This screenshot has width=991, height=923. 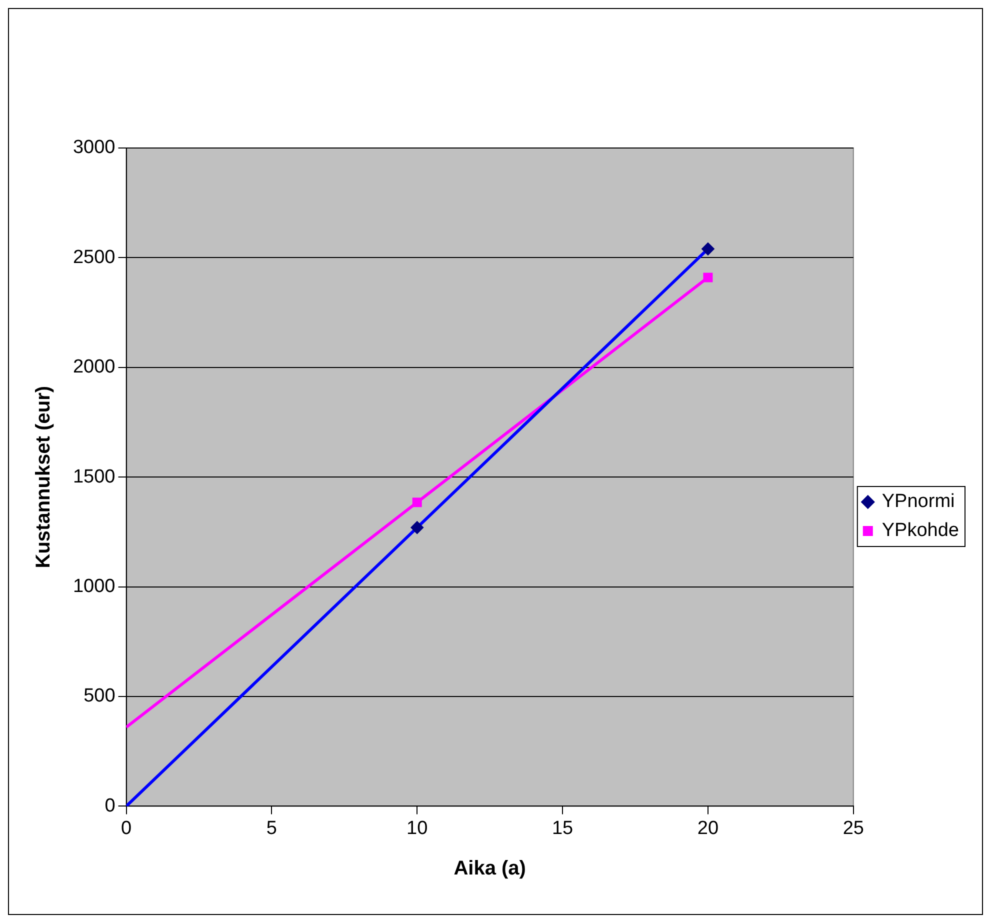 I want to click on y-tick-label: 3000, so click(x=94, y=147).